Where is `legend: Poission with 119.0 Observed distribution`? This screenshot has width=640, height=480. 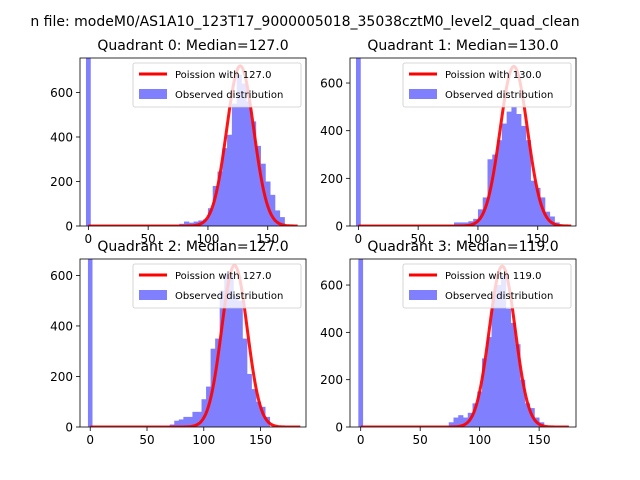
legend: Poission with 119.0 Observed distribution is located at coordinates (487, 286).